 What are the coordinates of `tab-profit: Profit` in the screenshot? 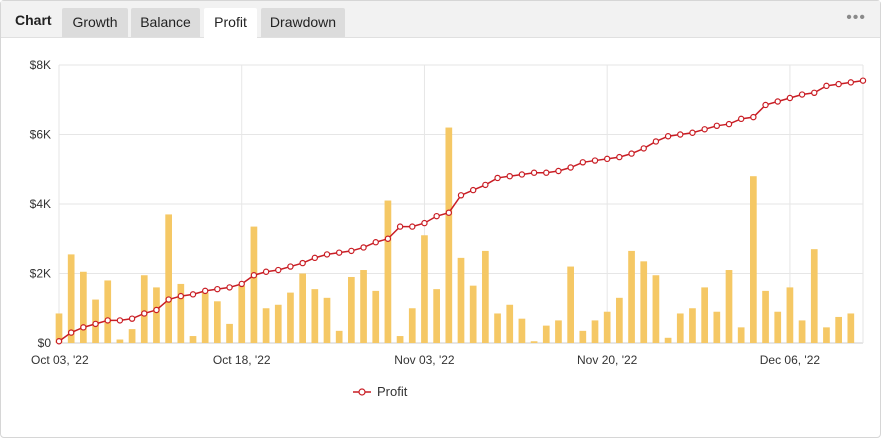 It's located at (230, 23).